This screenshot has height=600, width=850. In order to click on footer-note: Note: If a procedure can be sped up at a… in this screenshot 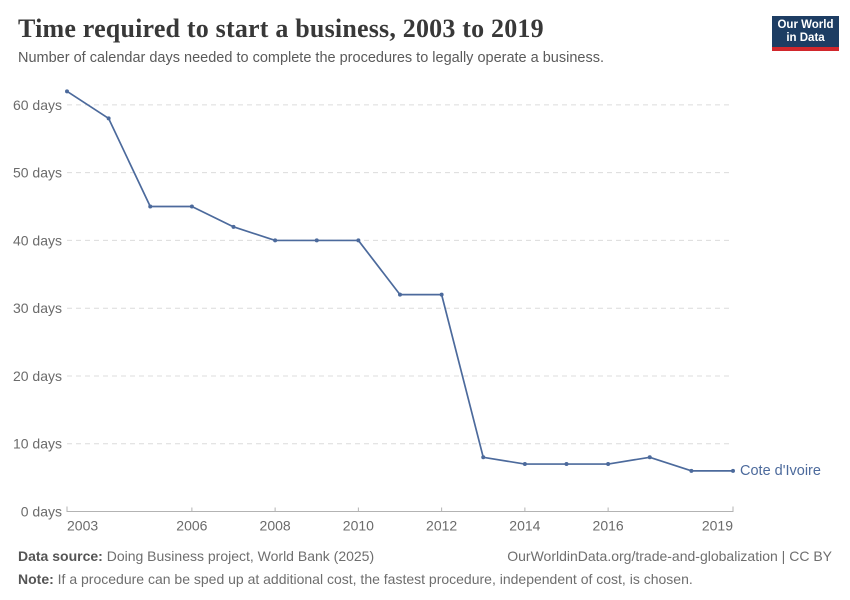, I will do `click(425, 579)`.